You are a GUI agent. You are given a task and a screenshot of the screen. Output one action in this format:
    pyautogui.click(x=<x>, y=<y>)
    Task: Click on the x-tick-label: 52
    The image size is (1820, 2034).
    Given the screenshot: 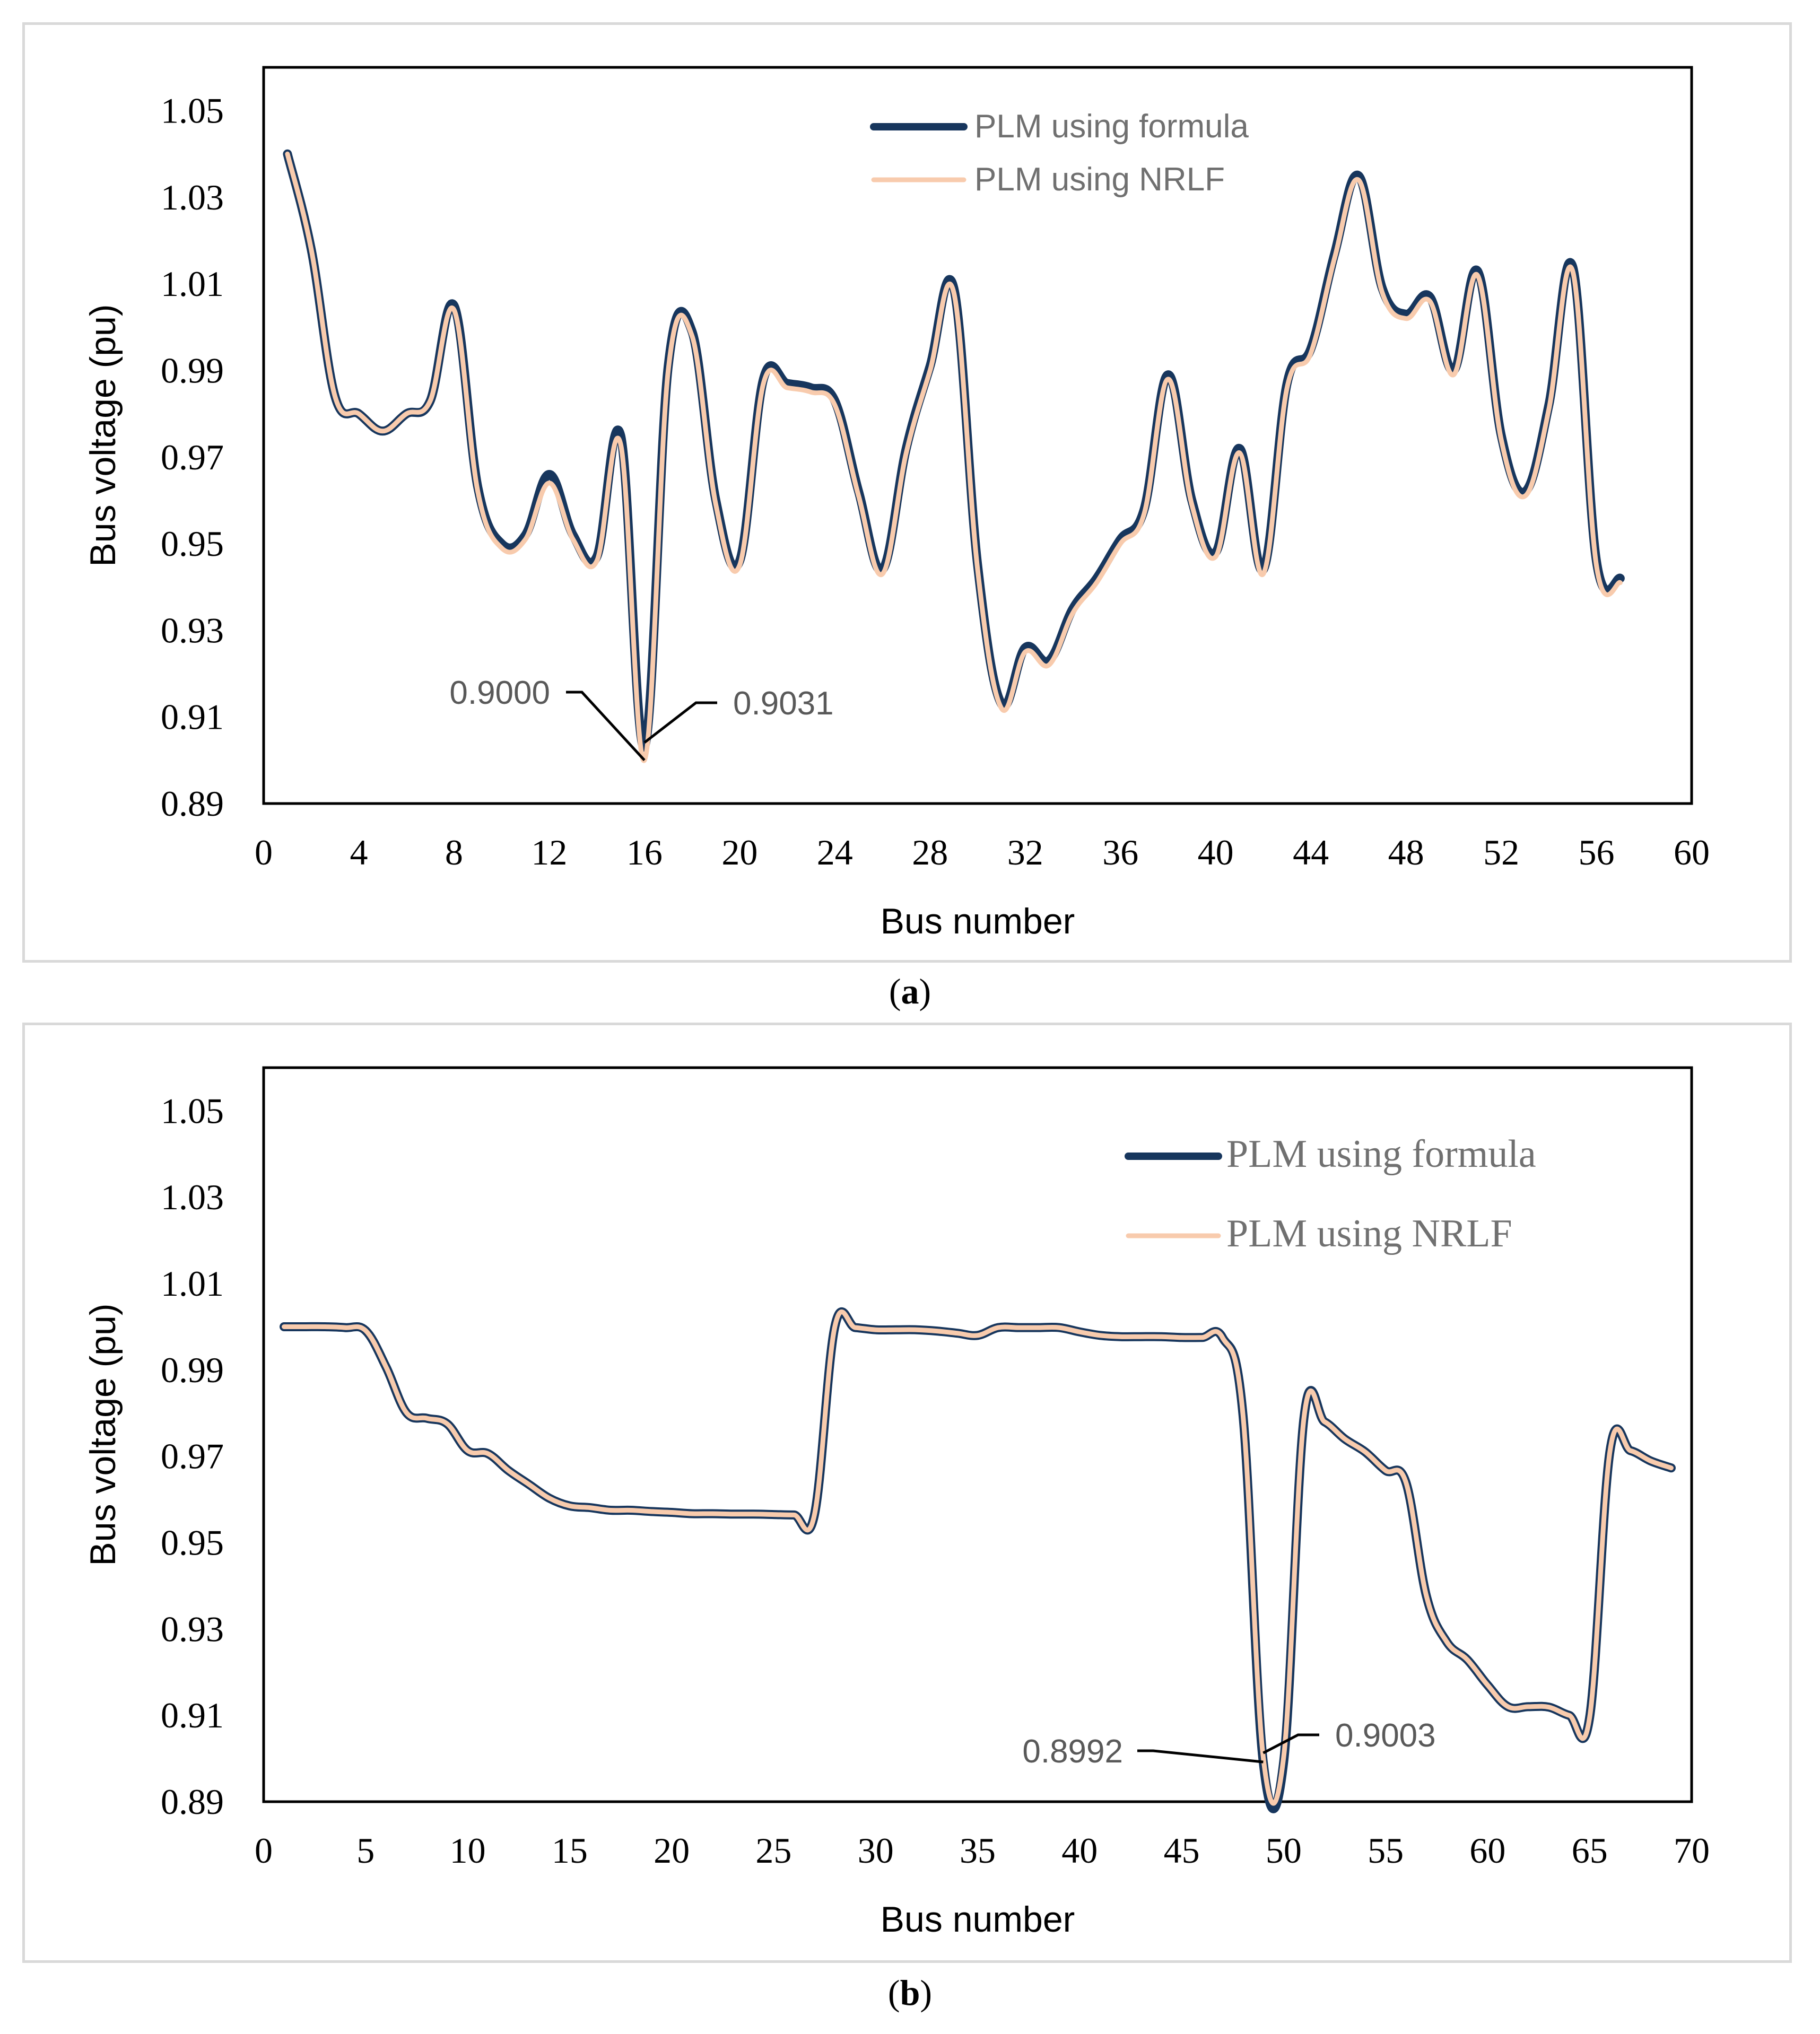 What is the action you would take?
    pyautogui.click(x=1501, y=852)
    